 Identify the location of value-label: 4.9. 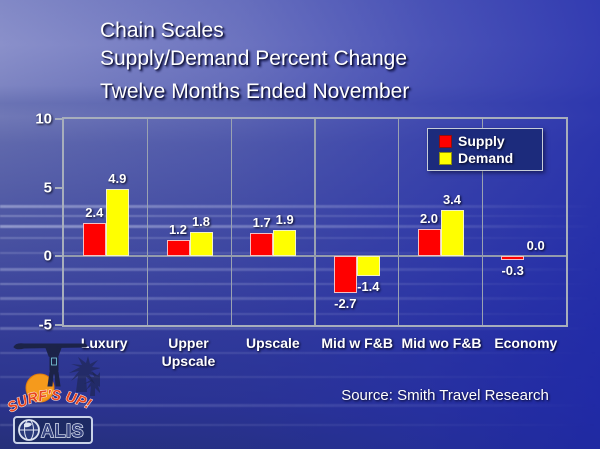
(117, 179).